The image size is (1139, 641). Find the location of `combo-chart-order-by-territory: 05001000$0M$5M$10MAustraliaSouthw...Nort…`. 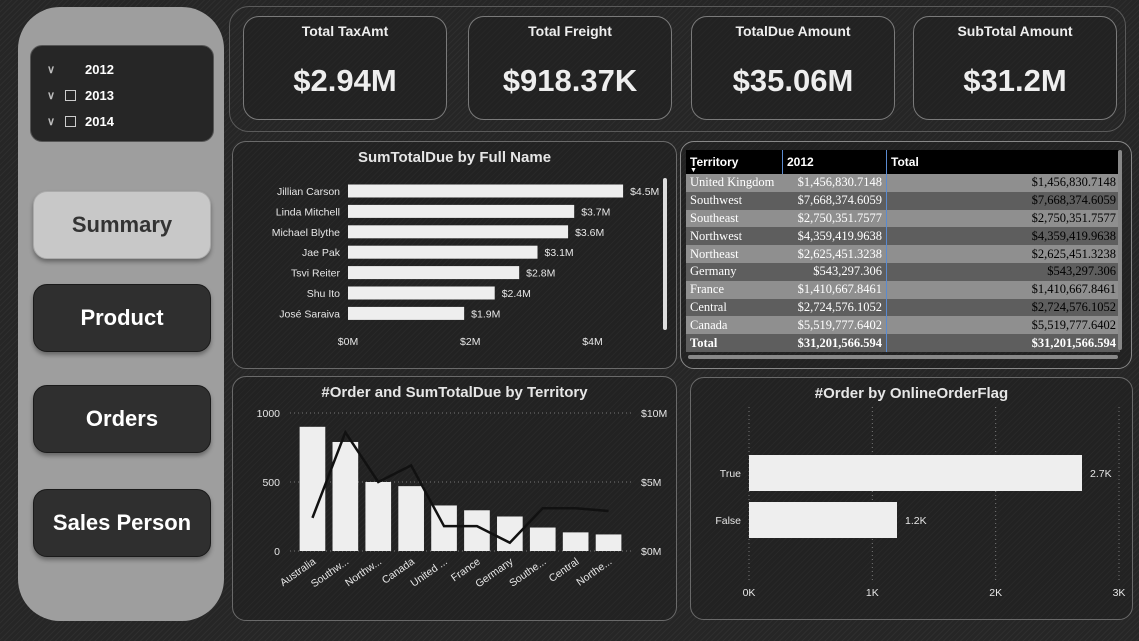

combo-chart-order-by-territory: 05001000$0M$5M$10MAustraliaSouthw...Nort… is located at coordinates (462, 499).